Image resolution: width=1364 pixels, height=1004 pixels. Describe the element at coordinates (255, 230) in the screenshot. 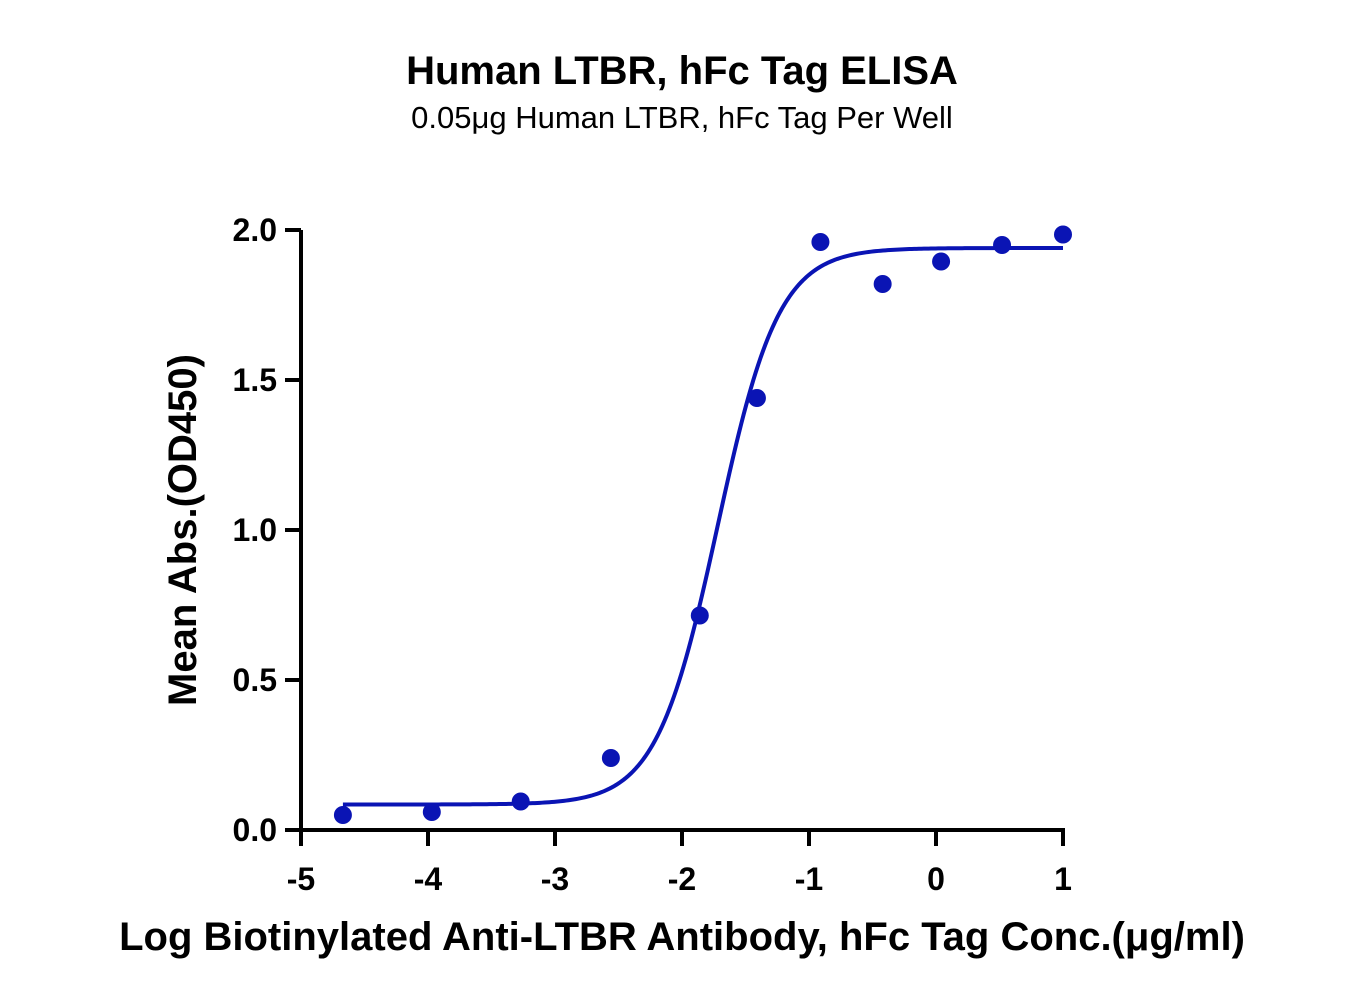

I see `y-tick-label: 2.0` at that location.